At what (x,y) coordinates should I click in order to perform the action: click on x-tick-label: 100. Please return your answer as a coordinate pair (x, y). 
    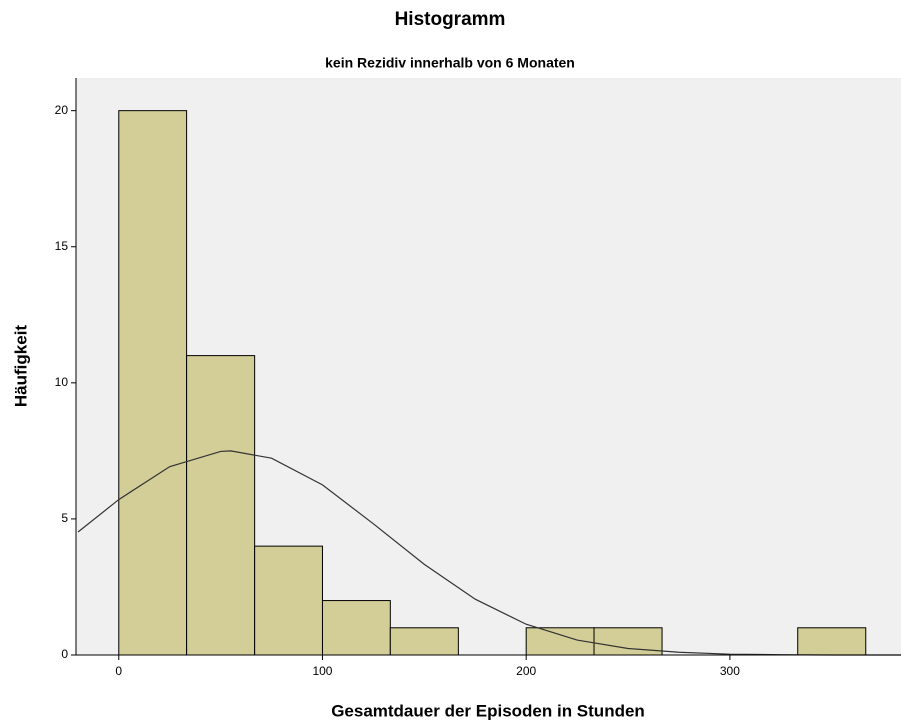
    Looking at the image, I should click on (322, 671).